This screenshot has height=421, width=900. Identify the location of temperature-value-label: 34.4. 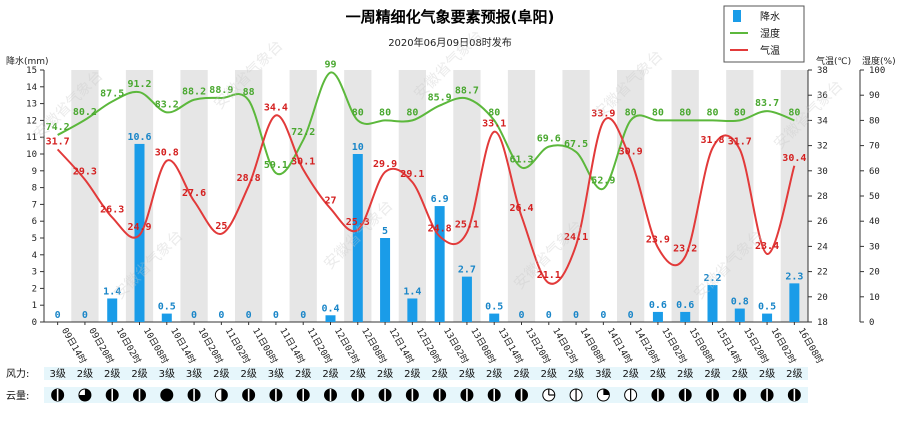
(276, 107).